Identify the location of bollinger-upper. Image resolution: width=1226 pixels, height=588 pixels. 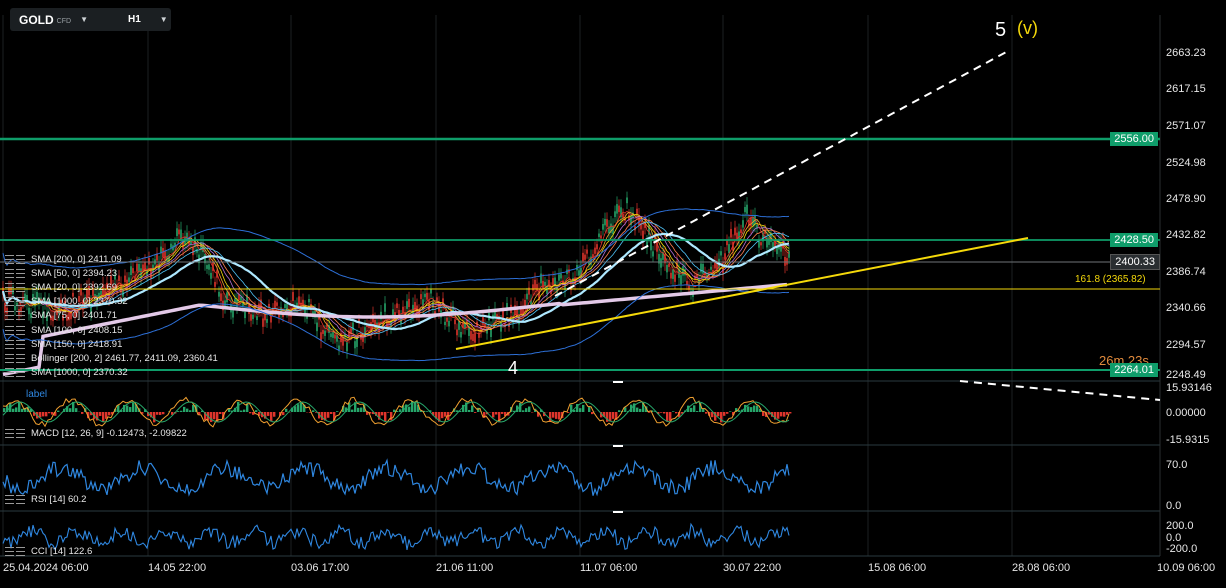
(396, 247).